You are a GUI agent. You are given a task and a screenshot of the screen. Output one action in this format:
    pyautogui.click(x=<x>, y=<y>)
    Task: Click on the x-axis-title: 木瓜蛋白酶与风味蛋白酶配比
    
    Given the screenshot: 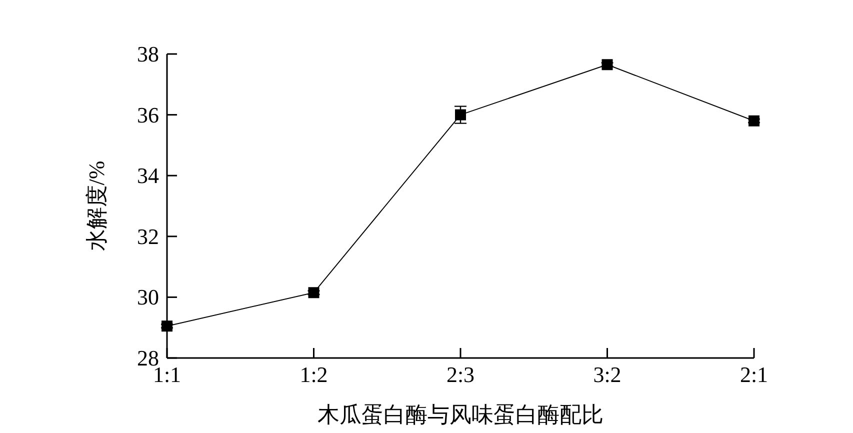 What is the action you would take?
    pyautogui.click(x=461, y=414)
    